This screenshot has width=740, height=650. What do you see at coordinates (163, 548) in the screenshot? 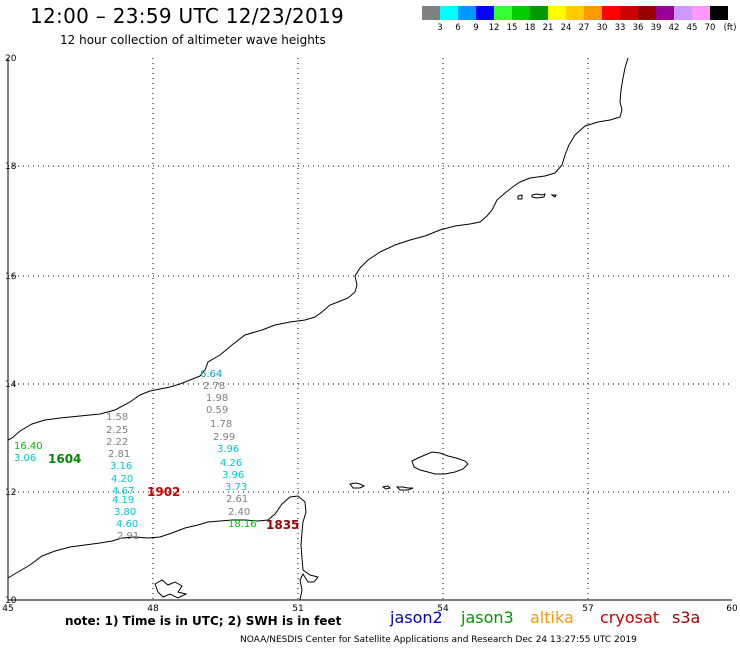
I see `coastline-south` at bounding box center [163, 548].